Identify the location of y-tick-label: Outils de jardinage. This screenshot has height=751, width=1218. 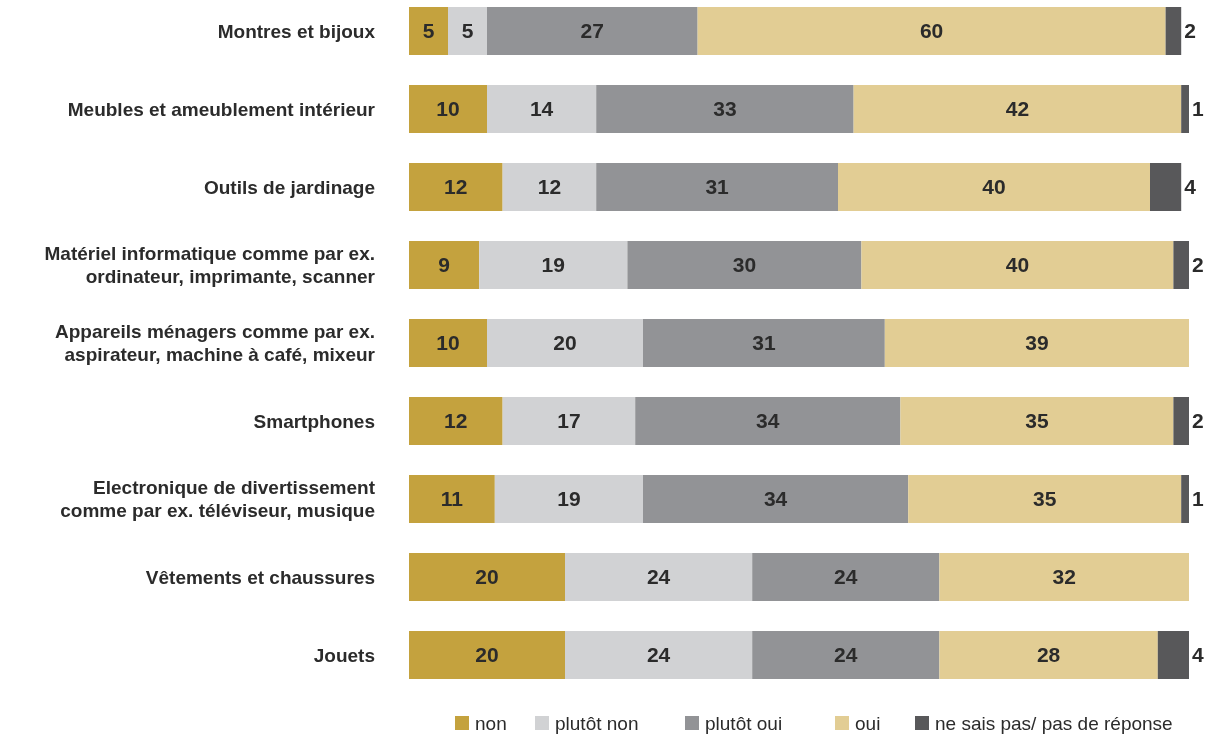
(289, 187).